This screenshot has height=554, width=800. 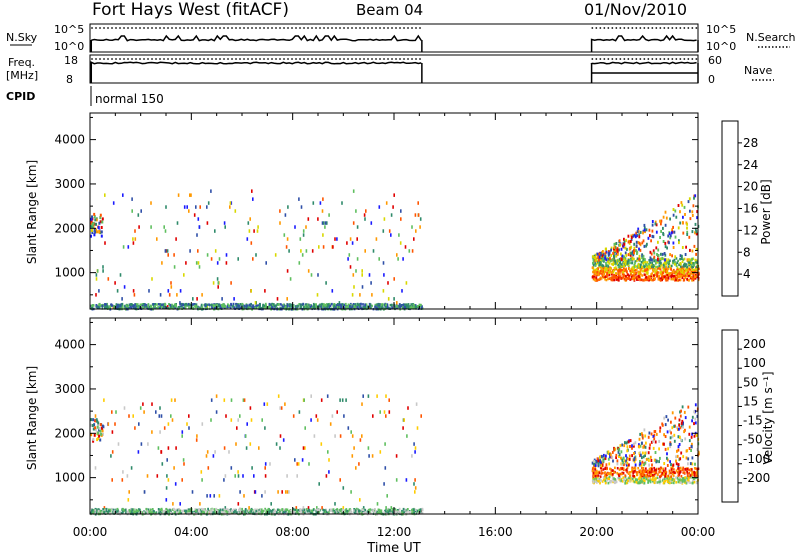 I want to click on colorbar-tick-label: -50, so click(x=753, y=440).